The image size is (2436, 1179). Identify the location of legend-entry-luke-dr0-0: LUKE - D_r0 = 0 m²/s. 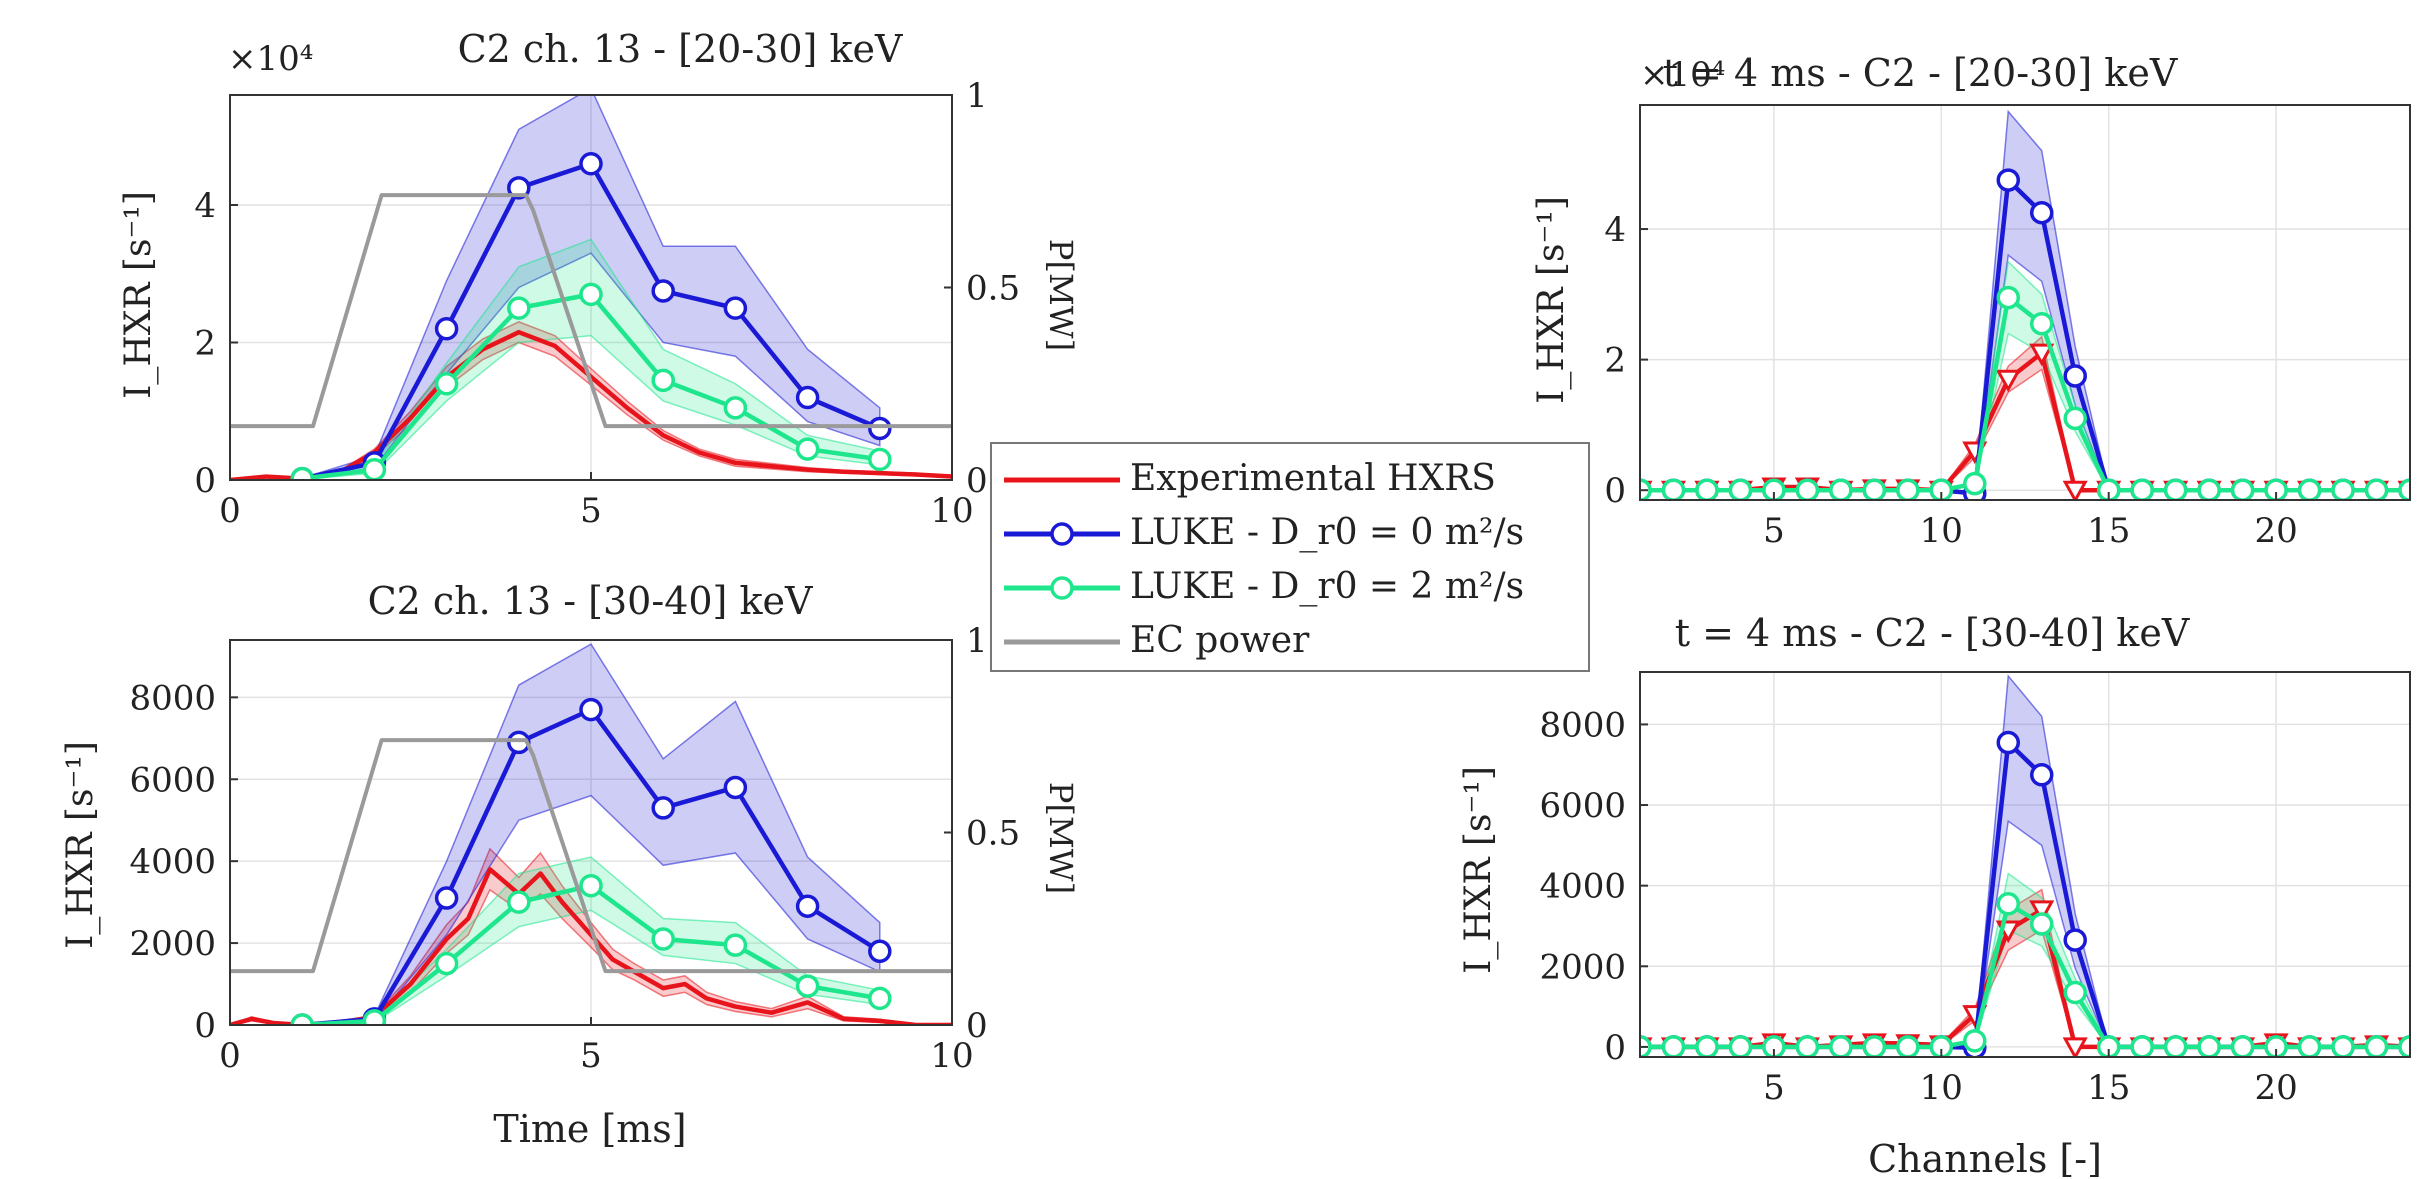
(1294, 534).